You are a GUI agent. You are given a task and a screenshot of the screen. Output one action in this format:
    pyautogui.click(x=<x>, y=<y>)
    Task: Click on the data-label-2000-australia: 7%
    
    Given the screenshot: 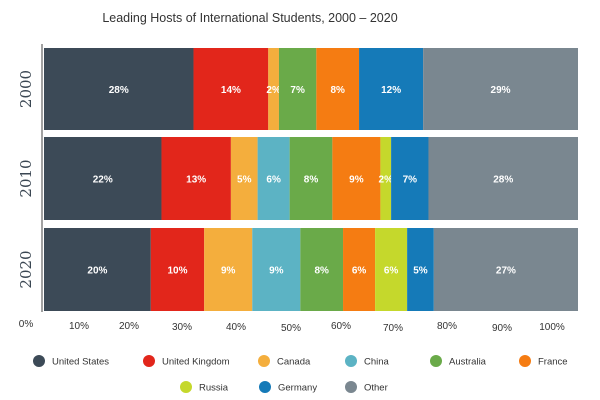 What is the action you would take?
    pyautogui.click(x=297, y=90)
    